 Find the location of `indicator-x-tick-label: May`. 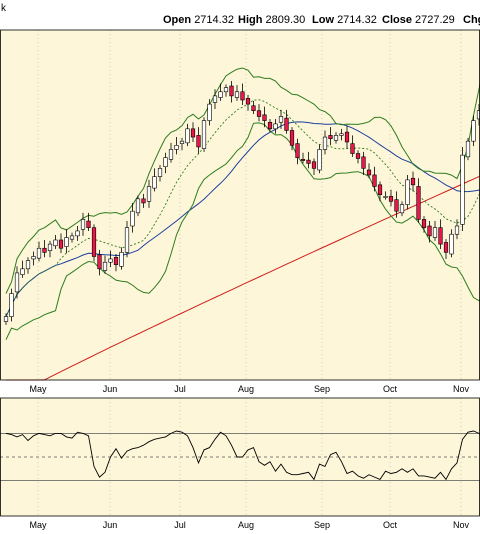

indicator-x-tick-label: May is located at coordinates (38, 525).